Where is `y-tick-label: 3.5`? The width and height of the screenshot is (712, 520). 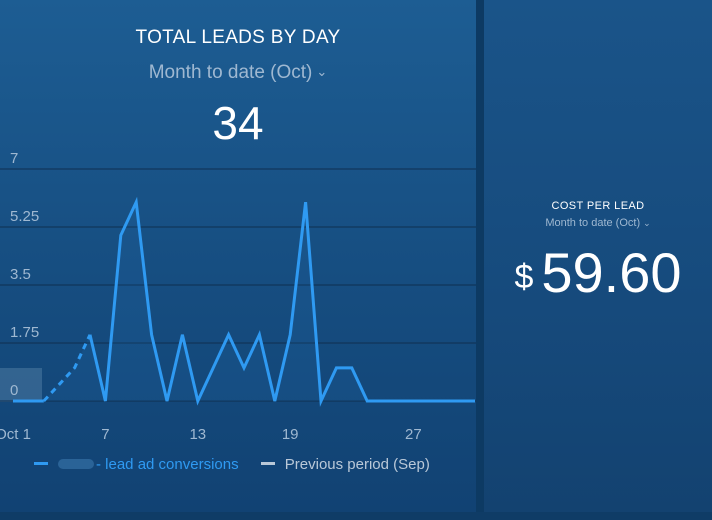
y-tick-label: 3.5 is located at coordinates (20, 274).